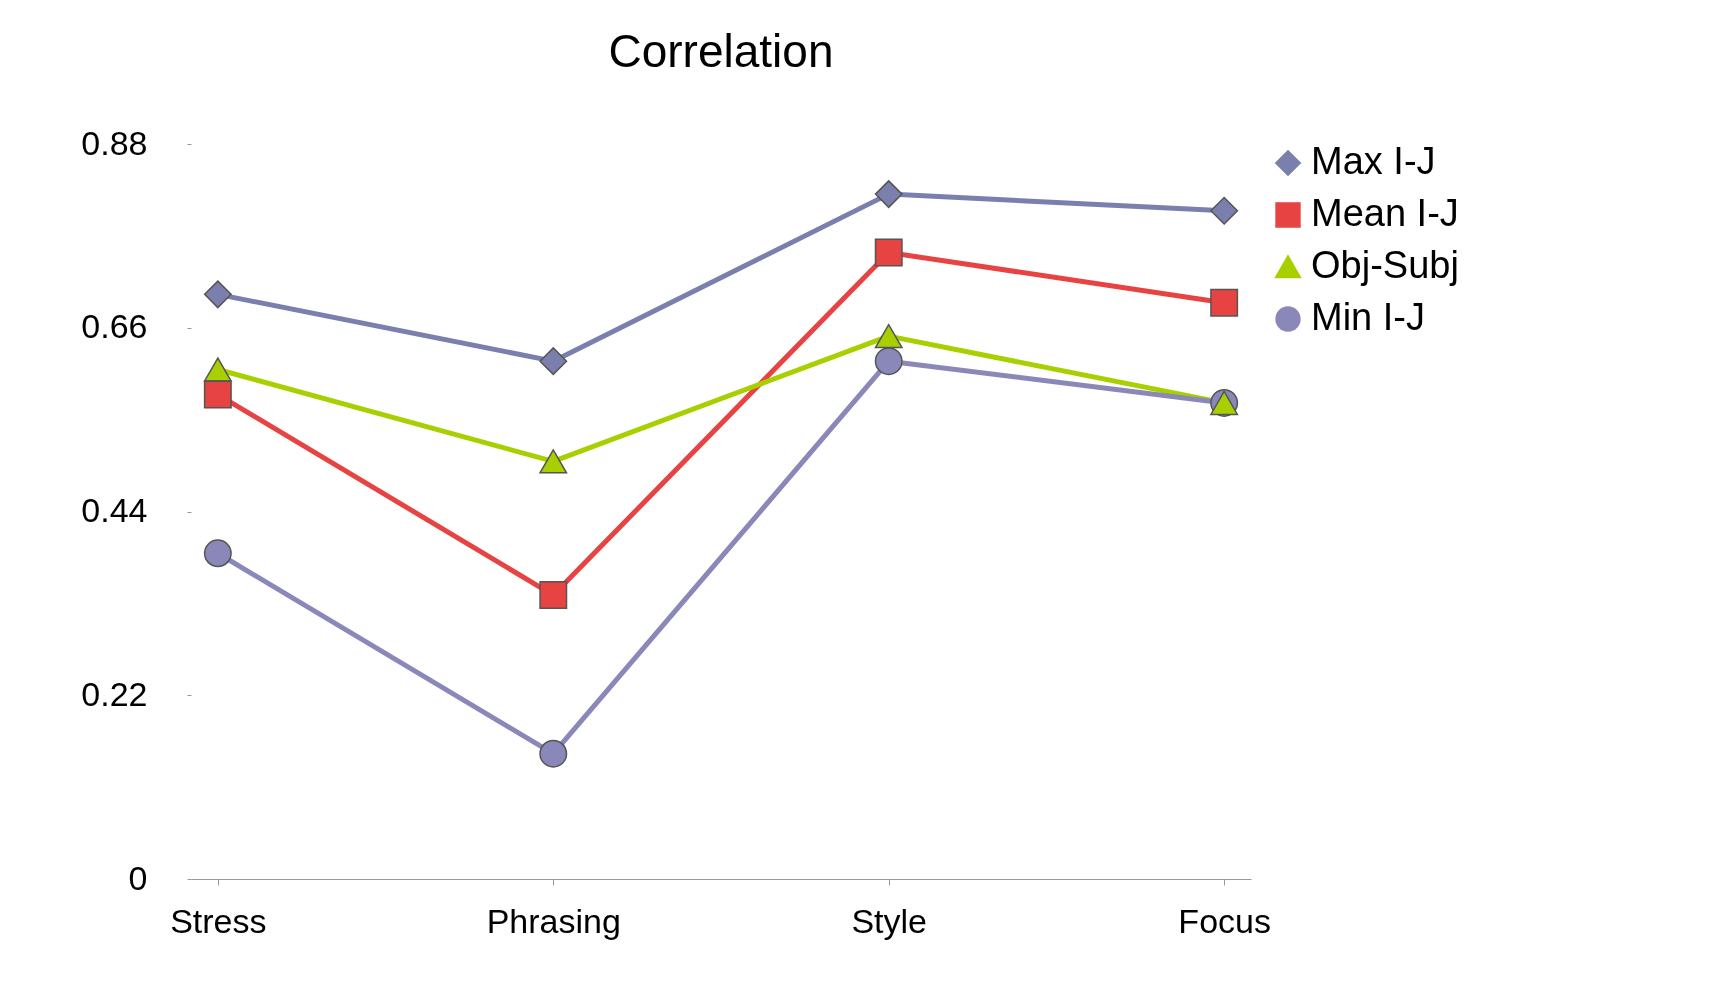  I want to click on y-tick-label: 0, so click(138, 877).